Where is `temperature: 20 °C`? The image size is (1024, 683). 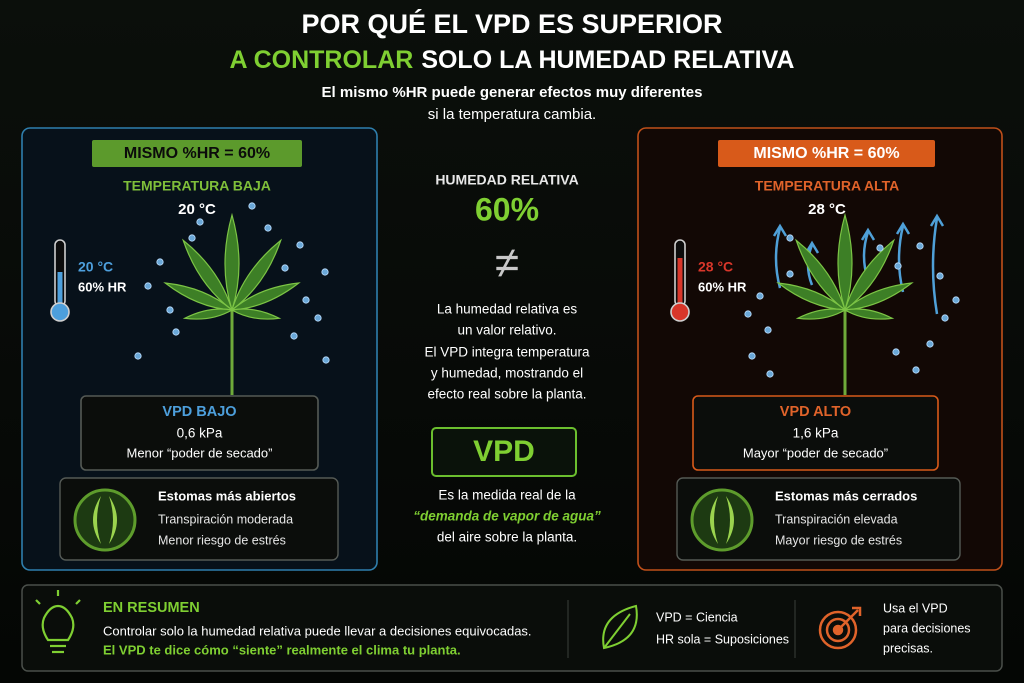 temperature: 20 °C is located at coordinates (197, 209).